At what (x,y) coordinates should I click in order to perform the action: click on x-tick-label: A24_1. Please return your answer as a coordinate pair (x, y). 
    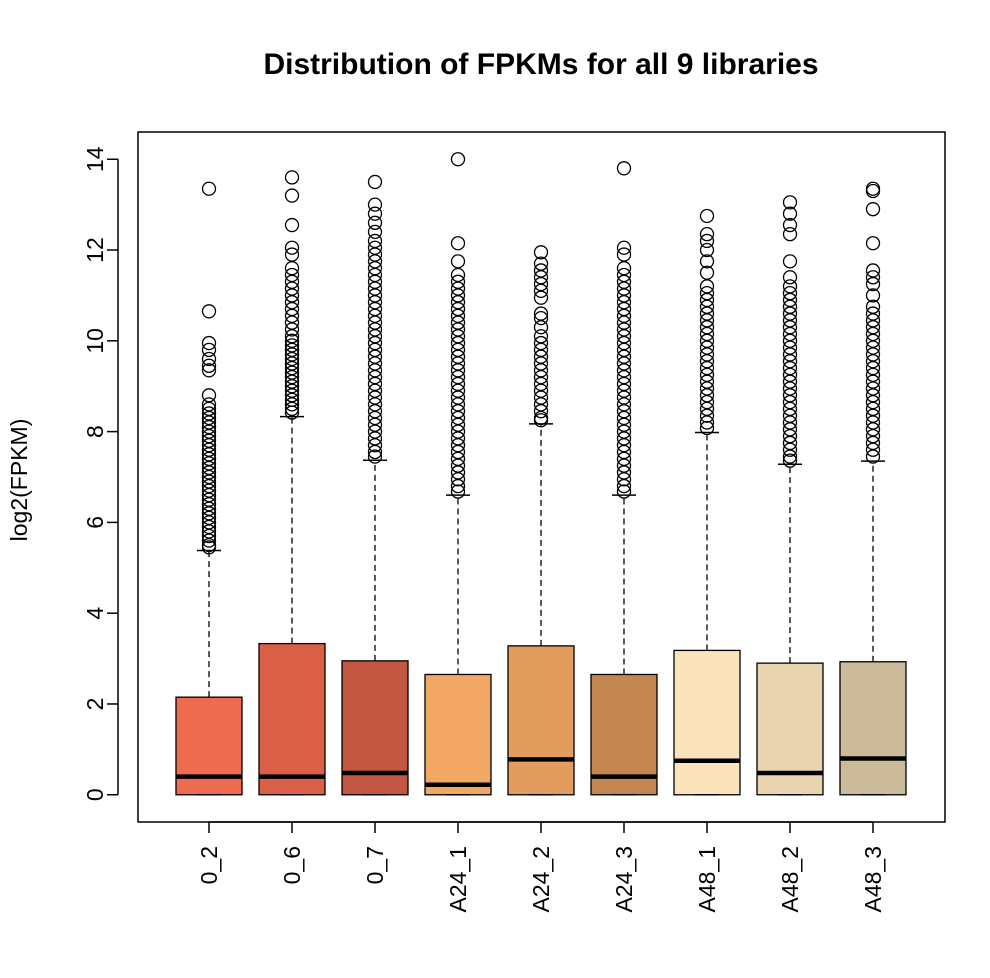
    Looking at the image, I should click on (458, 879).